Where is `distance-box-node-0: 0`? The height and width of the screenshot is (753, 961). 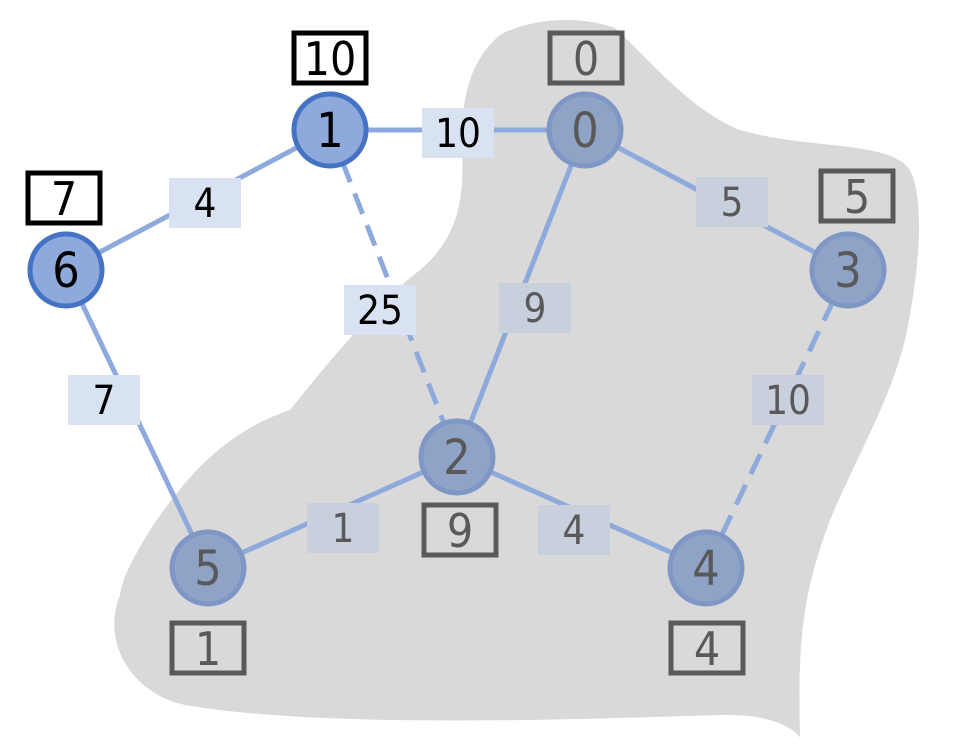 distance-box-node-0: 0 is located at coordinates (586, 58).